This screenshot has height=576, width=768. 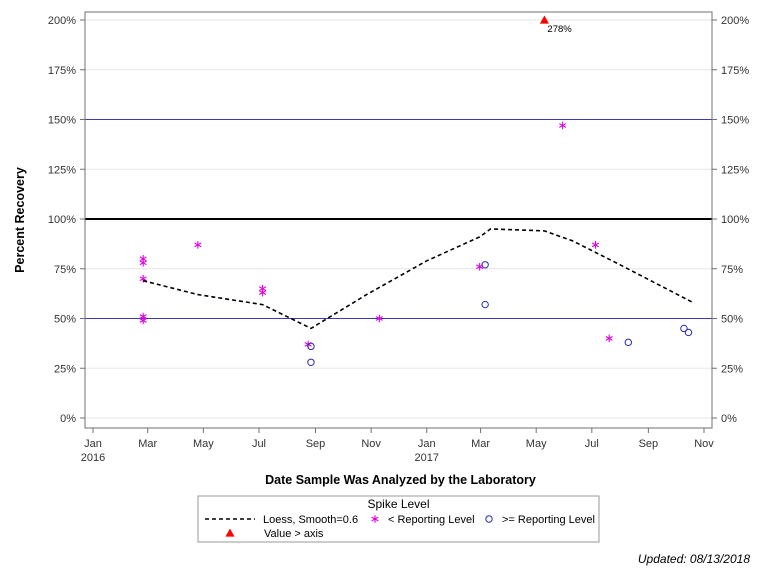 What do you see at coordinates (735, 121) in the screenshot?
I see `y-tick-label-right: 150%` at bounding box center [735, 121].